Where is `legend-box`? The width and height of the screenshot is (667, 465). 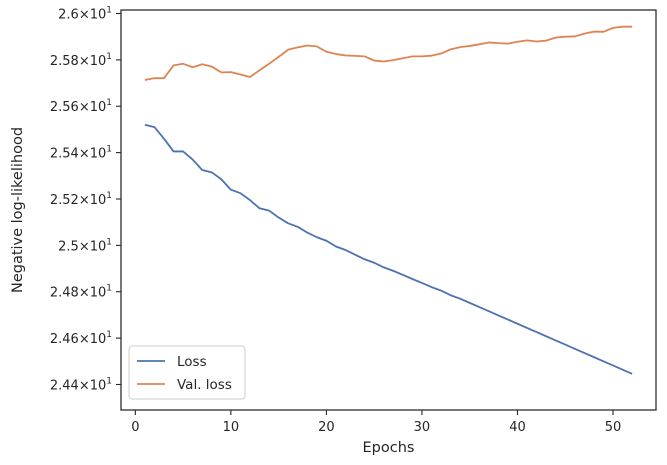 legend-box is located at coordinates (187, 372).